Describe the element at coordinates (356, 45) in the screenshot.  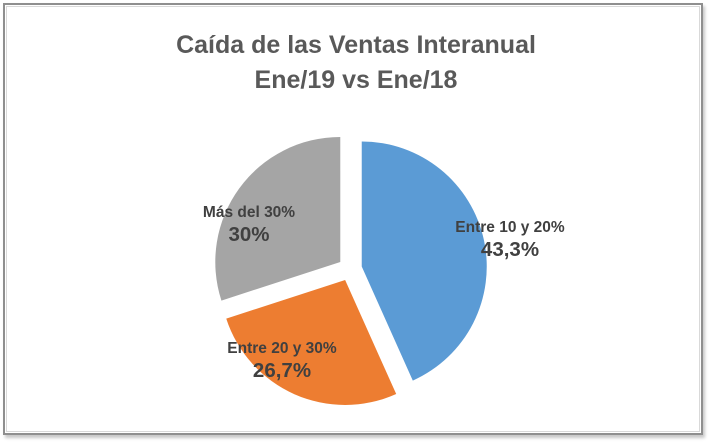
I see `chart-title-line-1: Caída de las Ventas Interanual` at that location.